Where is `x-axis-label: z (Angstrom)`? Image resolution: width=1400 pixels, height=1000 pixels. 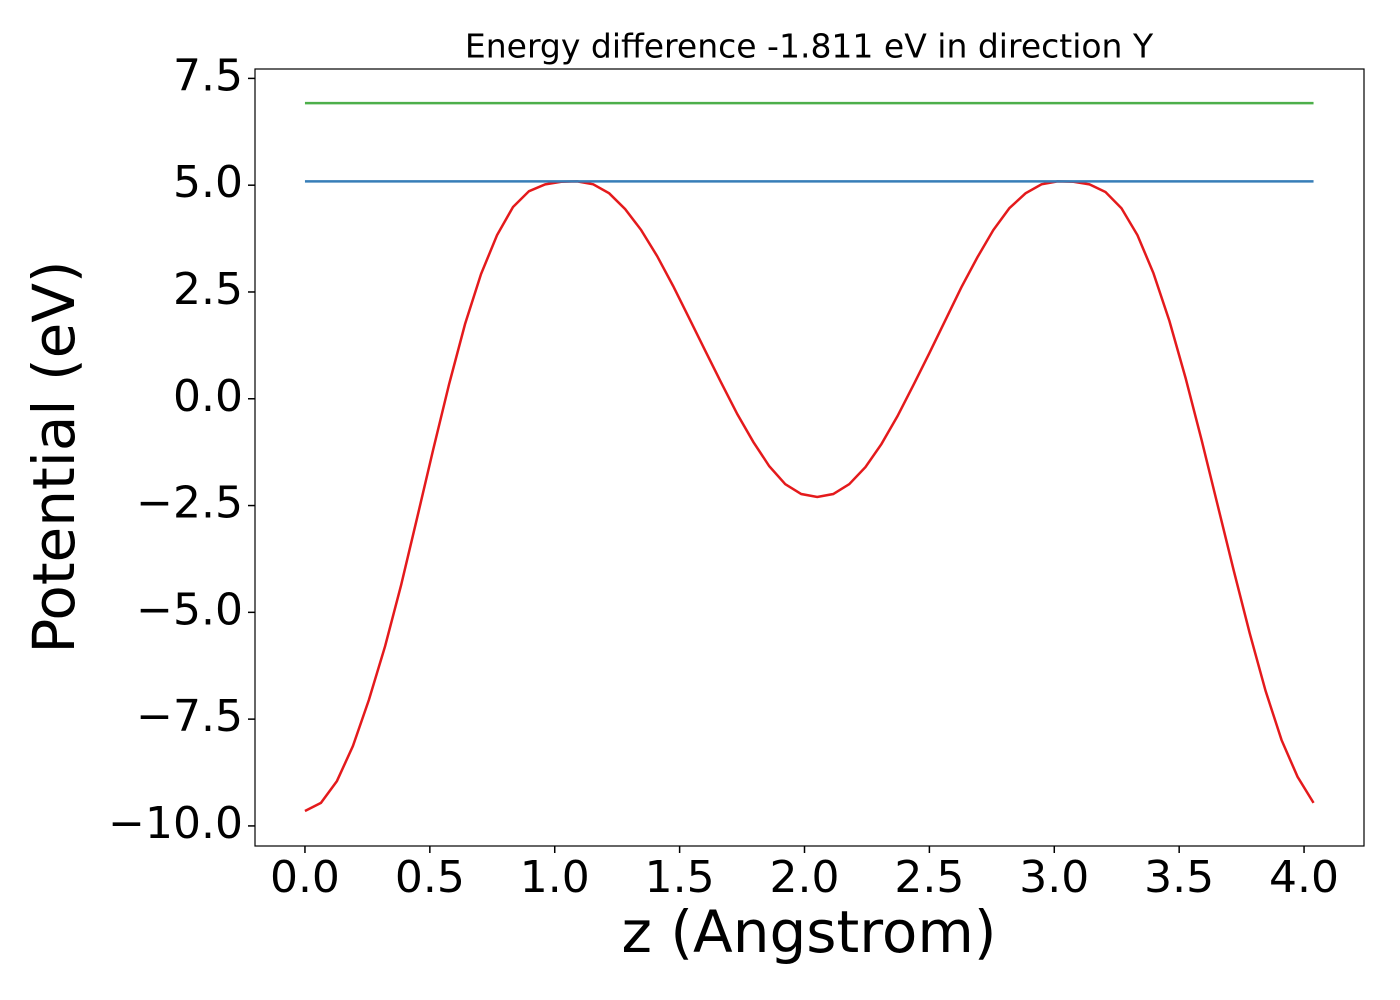
x-axis-label: z (Angstrom) is located at coordinates (809, 932).